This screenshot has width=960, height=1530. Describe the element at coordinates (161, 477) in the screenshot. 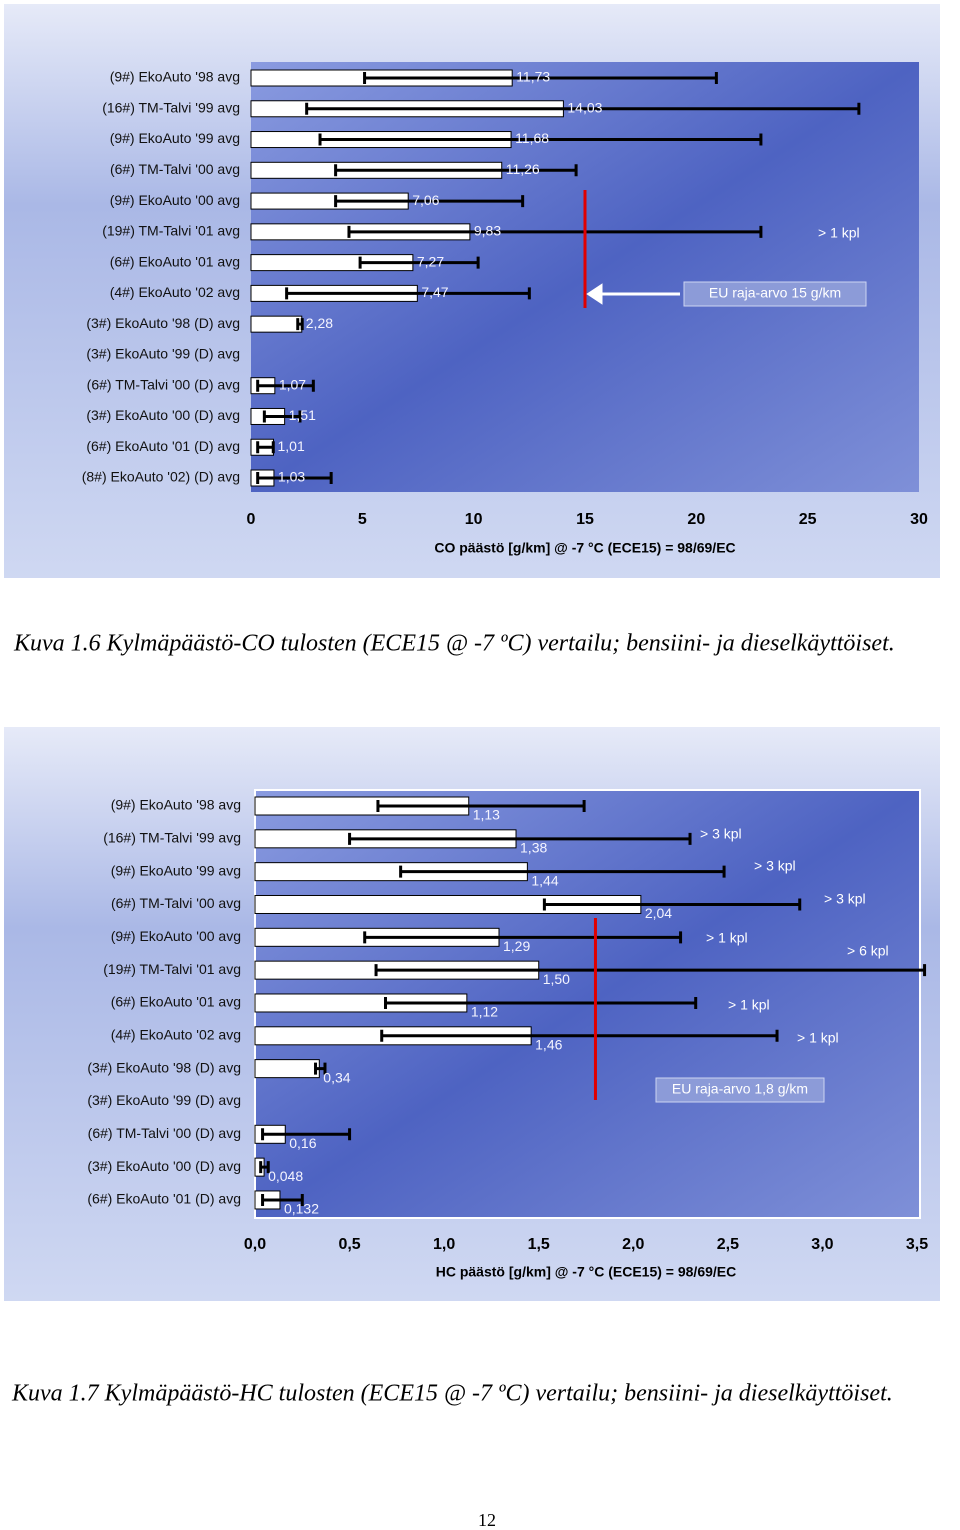

I see `category-label: (8#) EkoAuto '02) (D) avg` at that location.